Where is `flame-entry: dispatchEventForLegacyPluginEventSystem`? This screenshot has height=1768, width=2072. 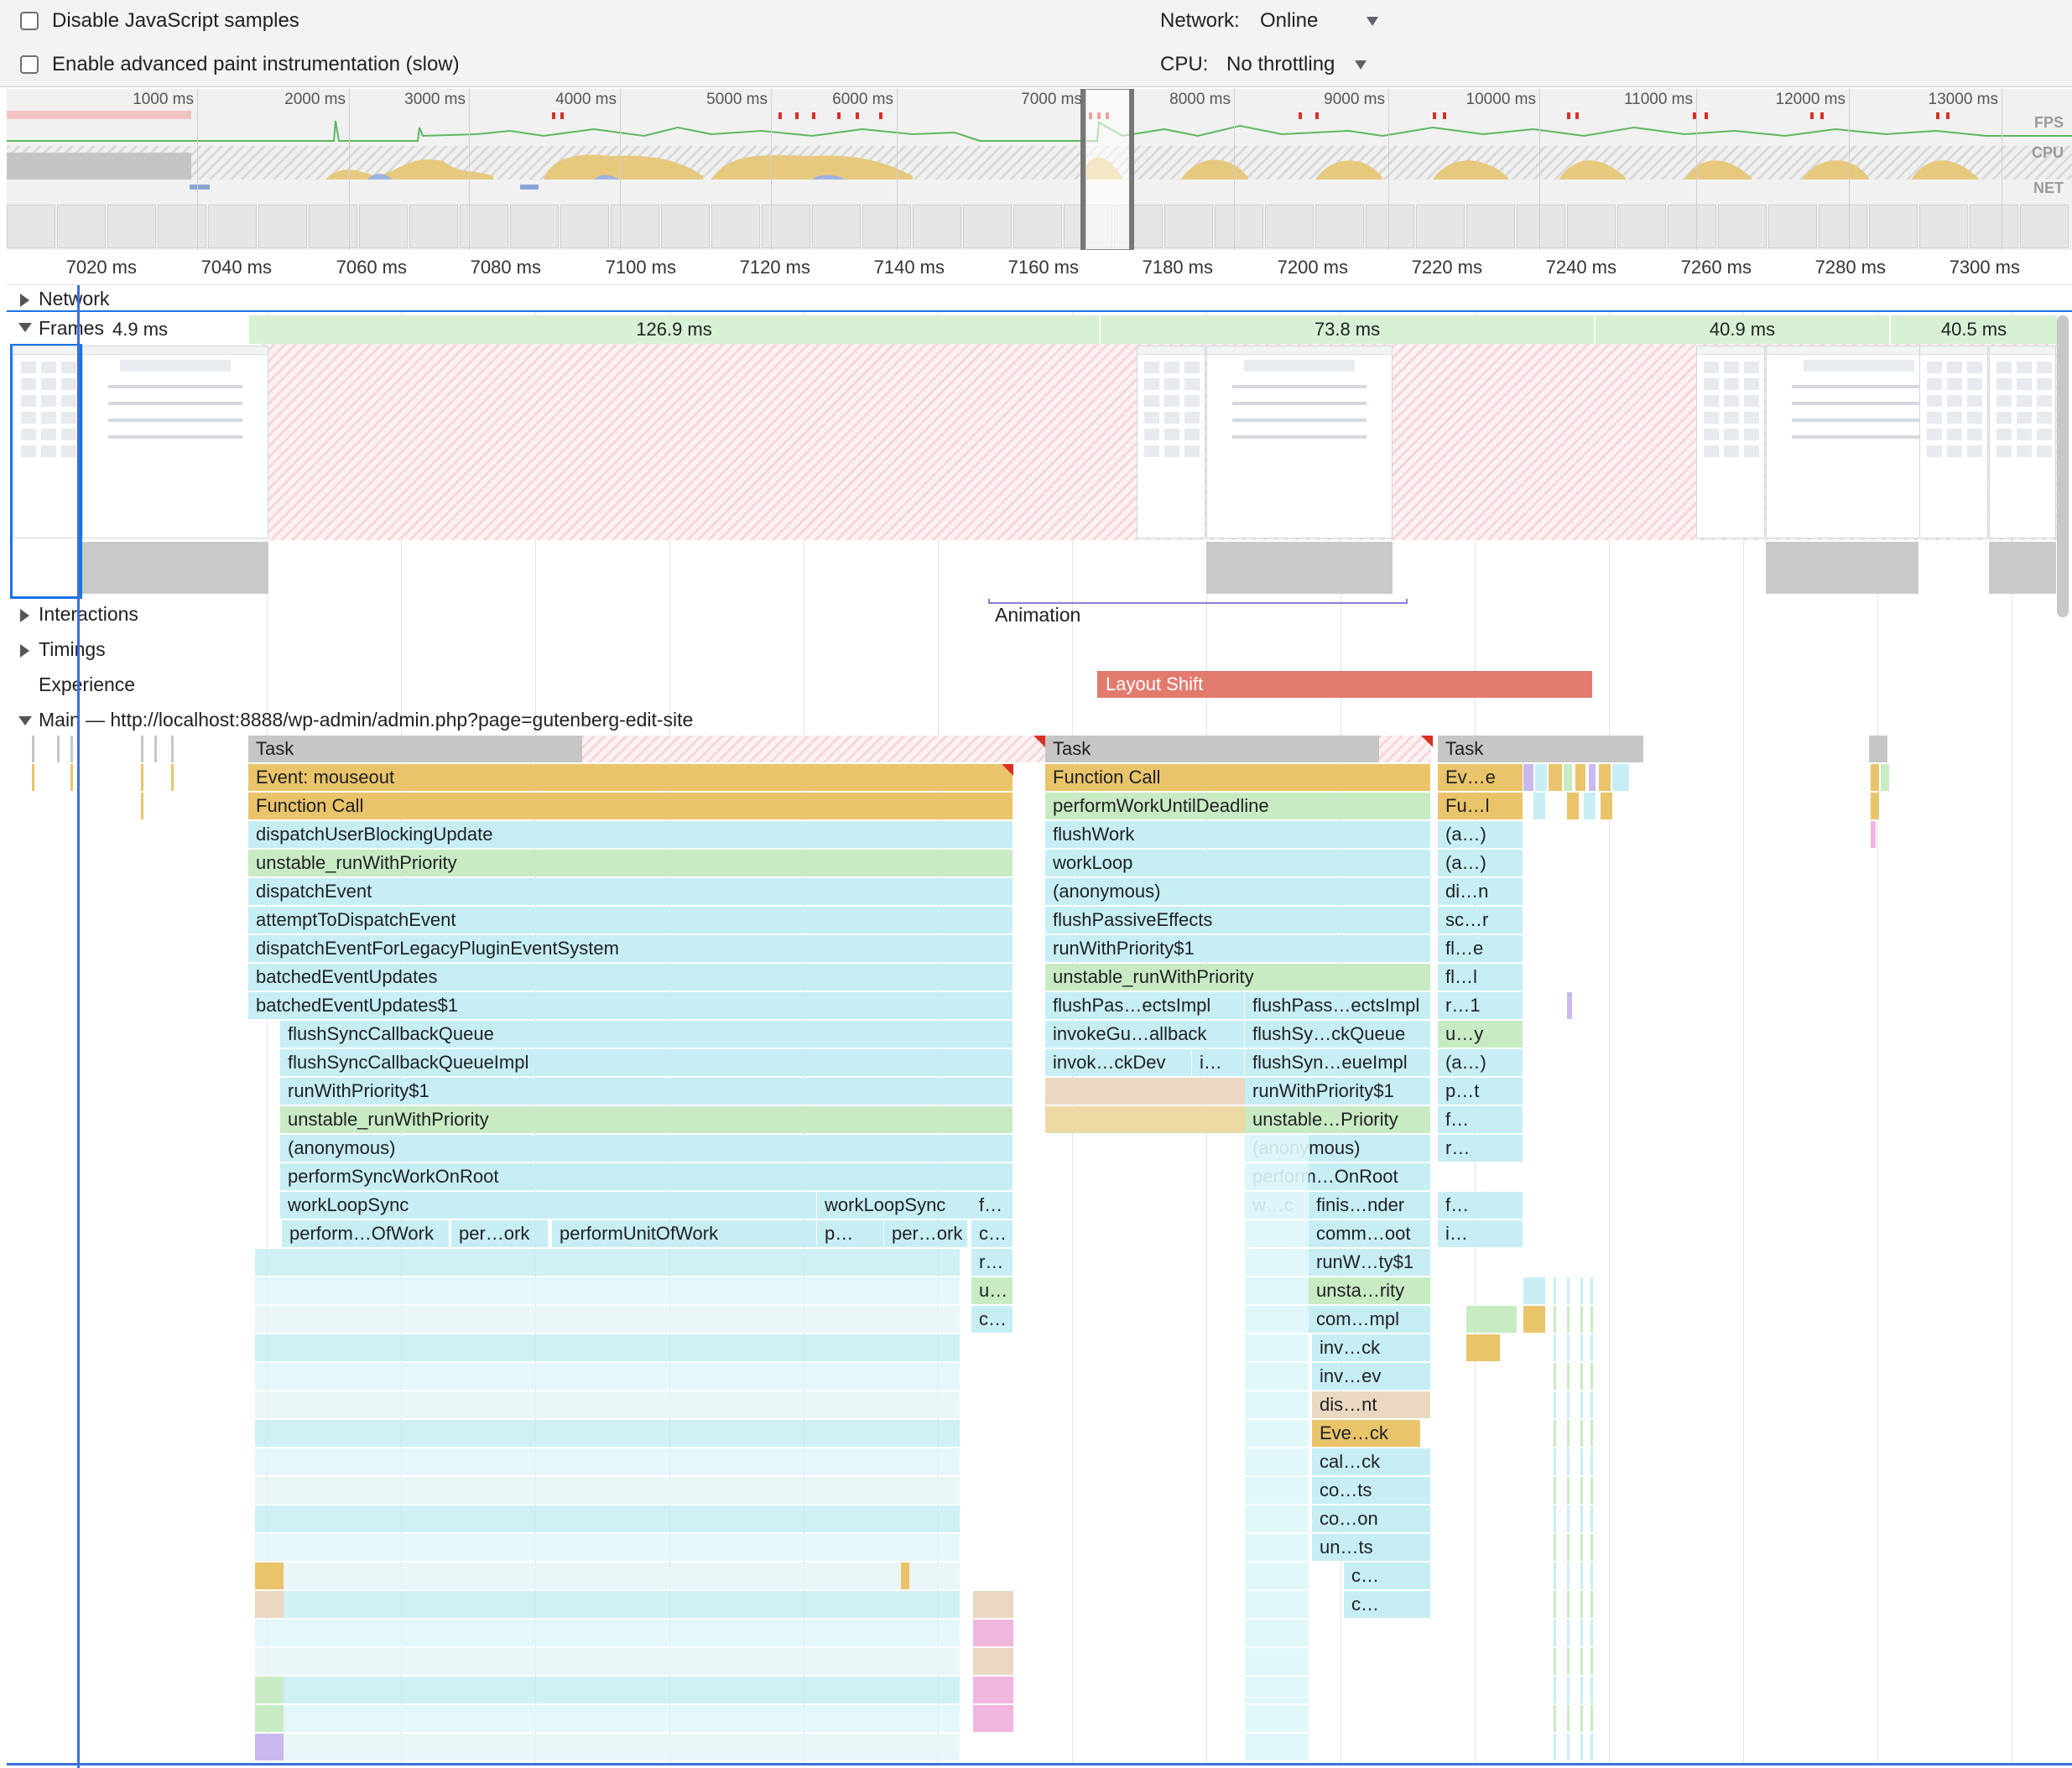
flame-entry: dispatchEventForLegacyPluginEventSystem is located at coordinates (630, 949).